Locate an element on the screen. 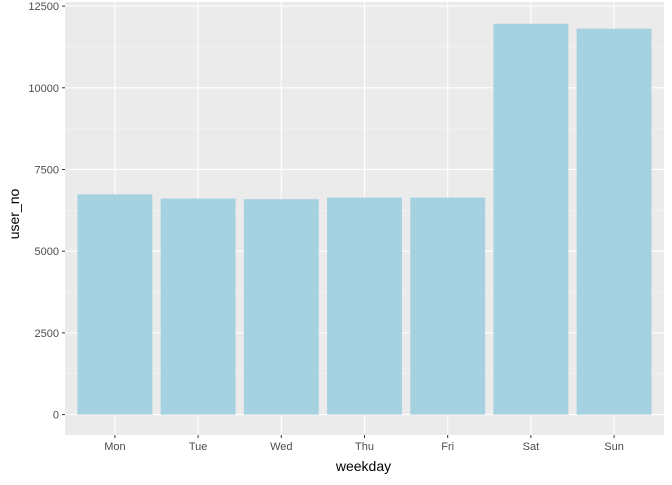  bar-mon is located at coordinates (115, 304).